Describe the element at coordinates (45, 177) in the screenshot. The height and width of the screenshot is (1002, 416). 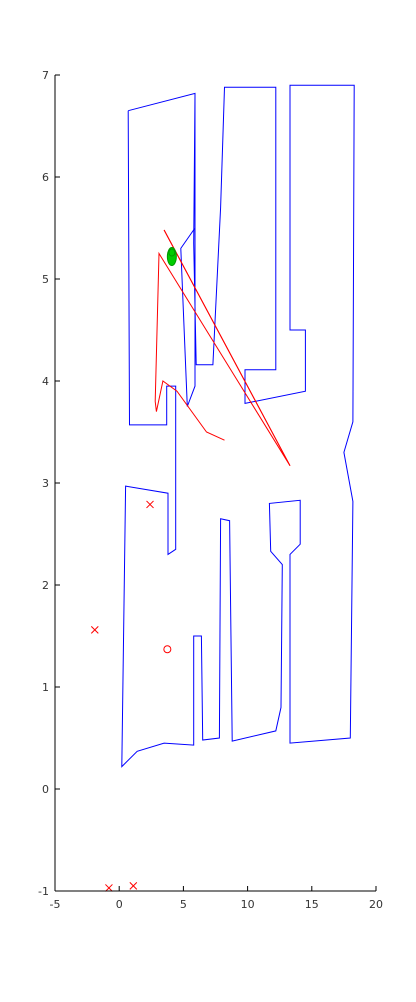
I see `y-tick-label: 6` at that location.